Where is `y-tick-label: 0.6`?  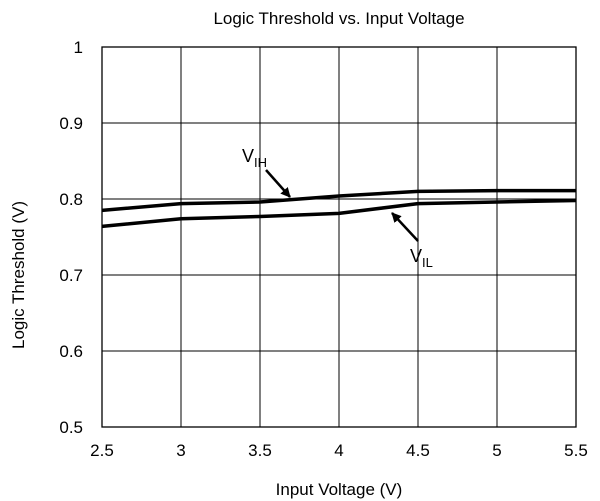 y-tick-label: 0.6 is located at coordinates (71, 351).